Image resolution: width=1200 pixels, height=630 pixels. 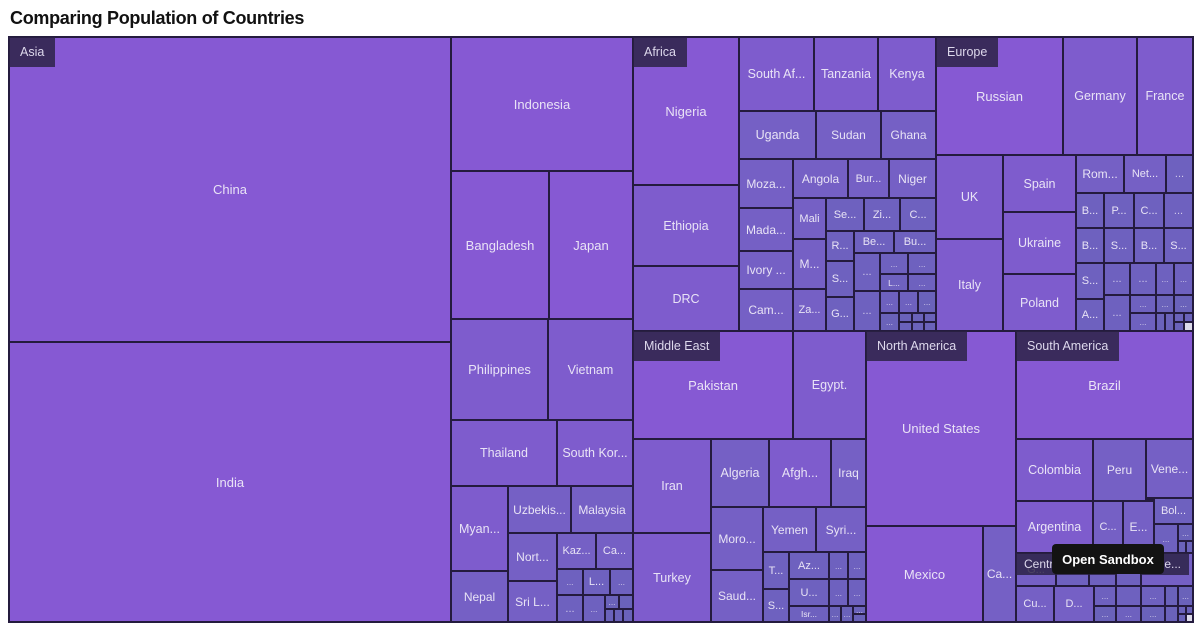 What do you see at coordinates (499, 369) in the screenshot?
I see `treemap-cell-philippines: Philippines` at bounding box center [499, 369].